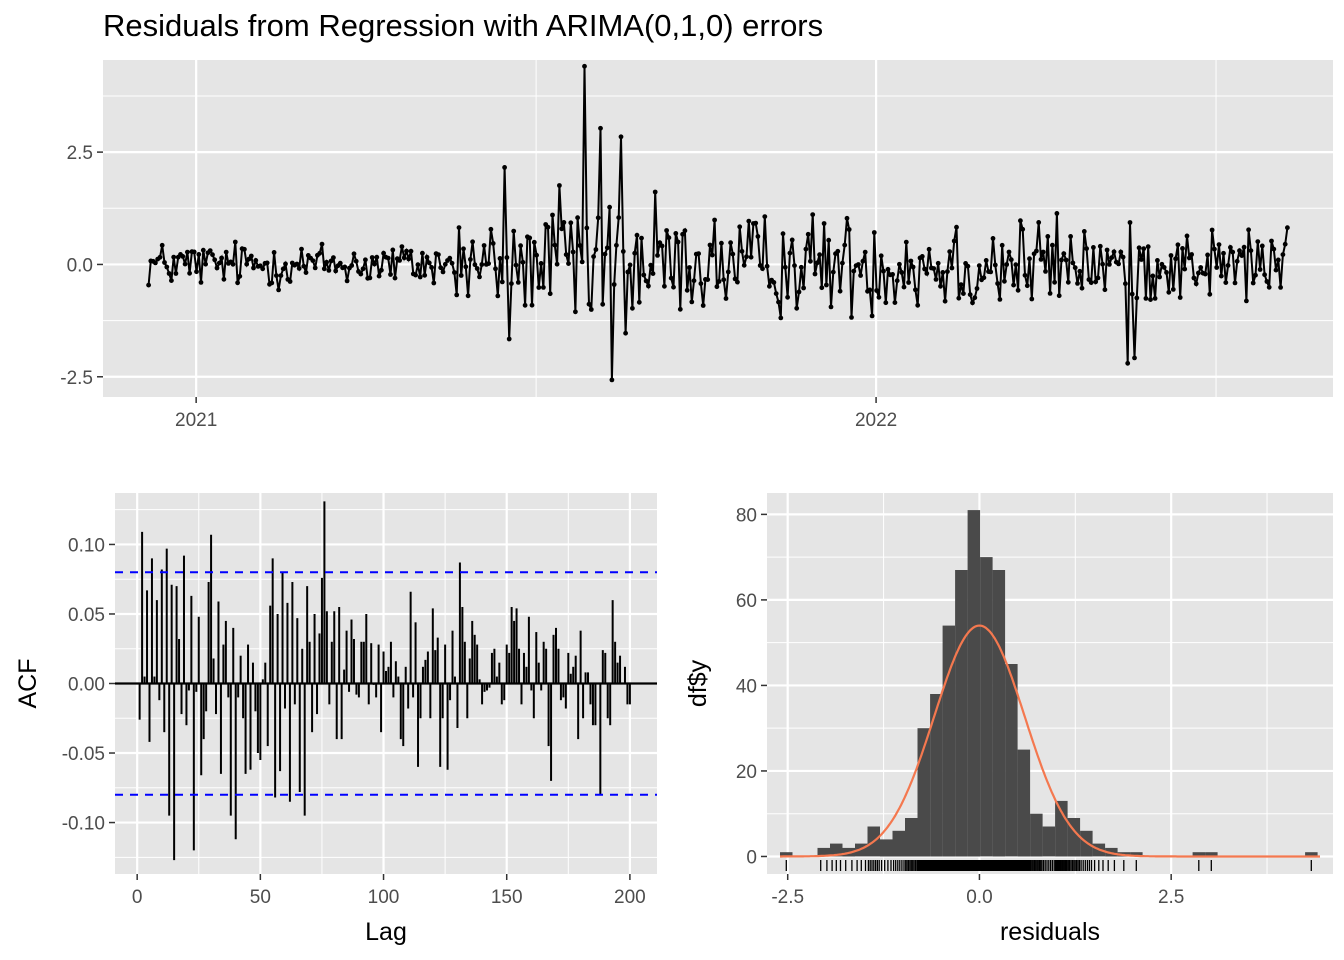 The width and height of the screenshot is (1344, 960). I want to click on y-tick-label: 40, so click(746, 686).